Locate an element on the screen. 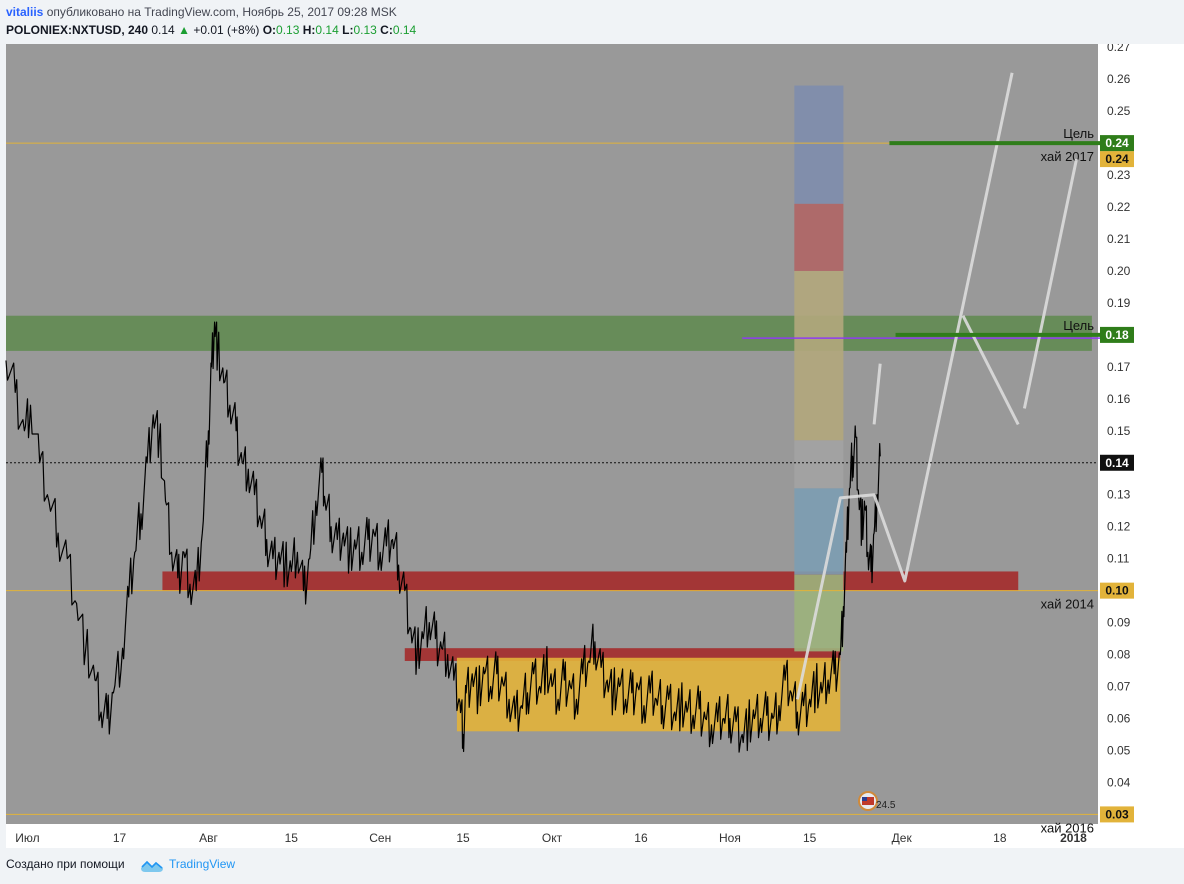 The image size is (1184, 884). level-label: хай 2014 is located at coordinates (1067, 604).